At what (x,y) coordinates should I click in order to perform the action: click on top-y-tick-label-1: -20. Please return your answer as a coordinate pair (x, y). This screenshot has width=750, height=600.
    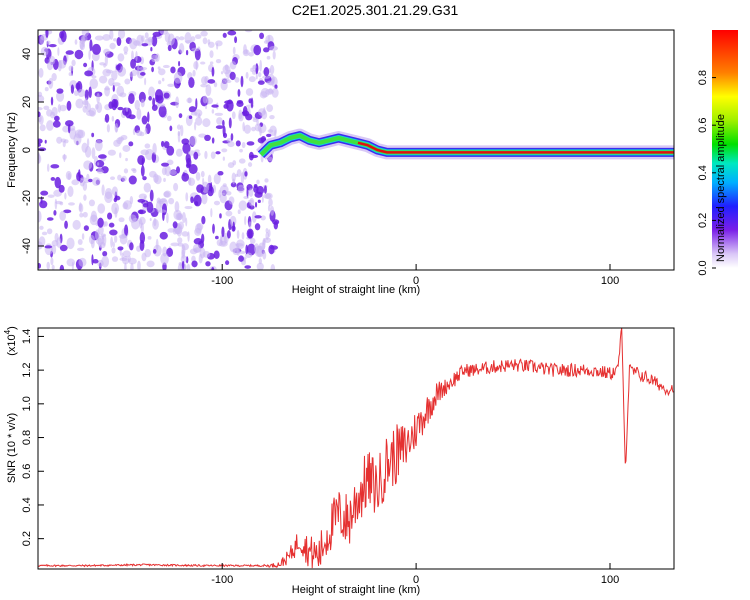
    Looking at the image, I should click on (27, 198).